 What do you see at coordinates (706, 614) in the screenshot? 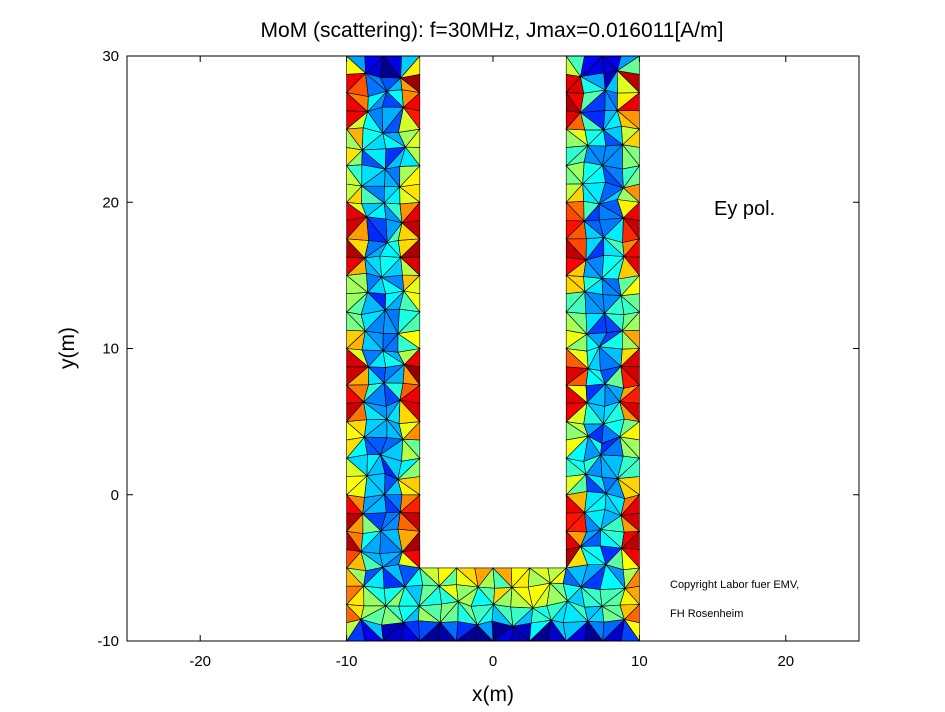
I see `copyright-line-2: FH Rosenheim` at bounding box center [706, 614].